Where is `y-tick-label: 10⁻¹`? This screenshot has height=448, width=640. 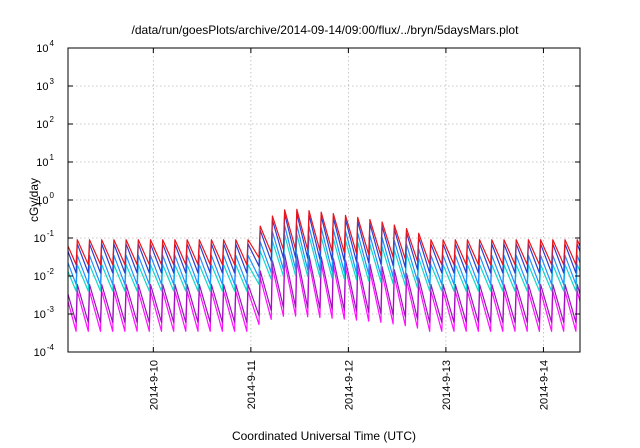 y-tick-label: 10⁻¹ is located at coordinates (44, 237).